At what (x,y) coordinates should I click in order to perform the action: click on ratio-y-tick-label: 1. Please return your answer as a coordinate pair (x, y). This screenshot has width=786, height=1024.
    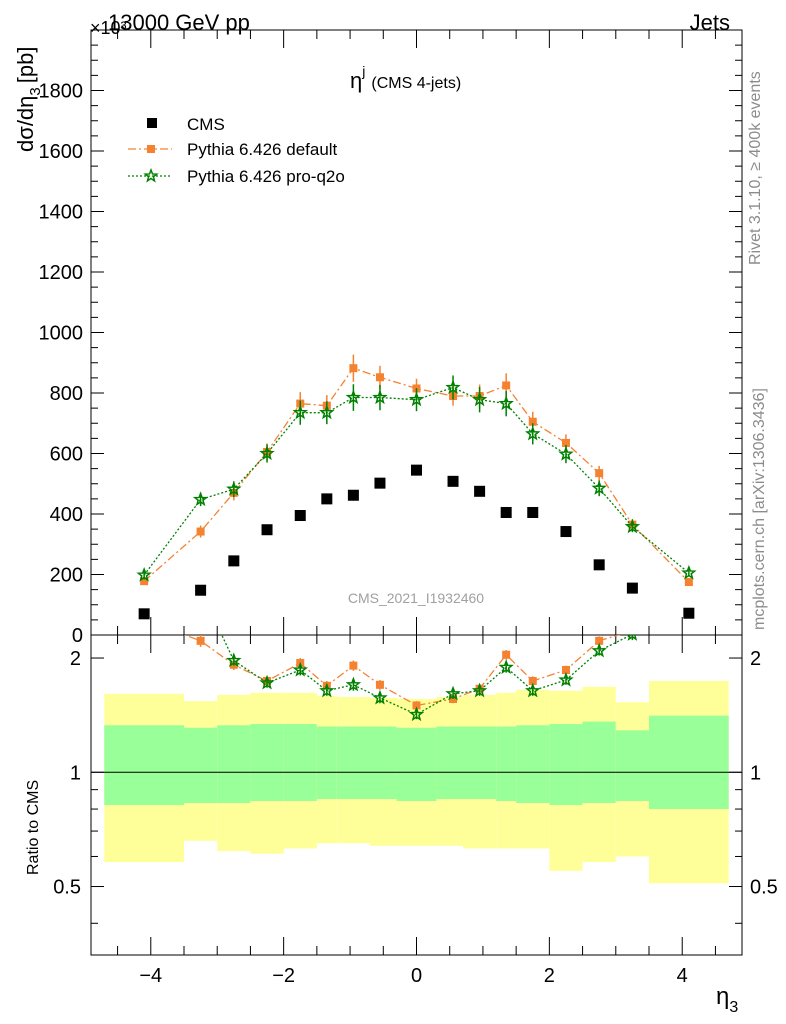
    Looking at the image, I should click on (75, 773).